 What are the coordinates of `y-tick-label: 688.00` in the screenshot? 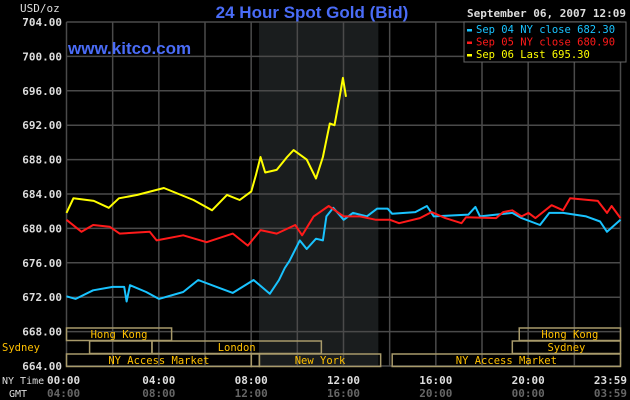 It's located at (42, 160).